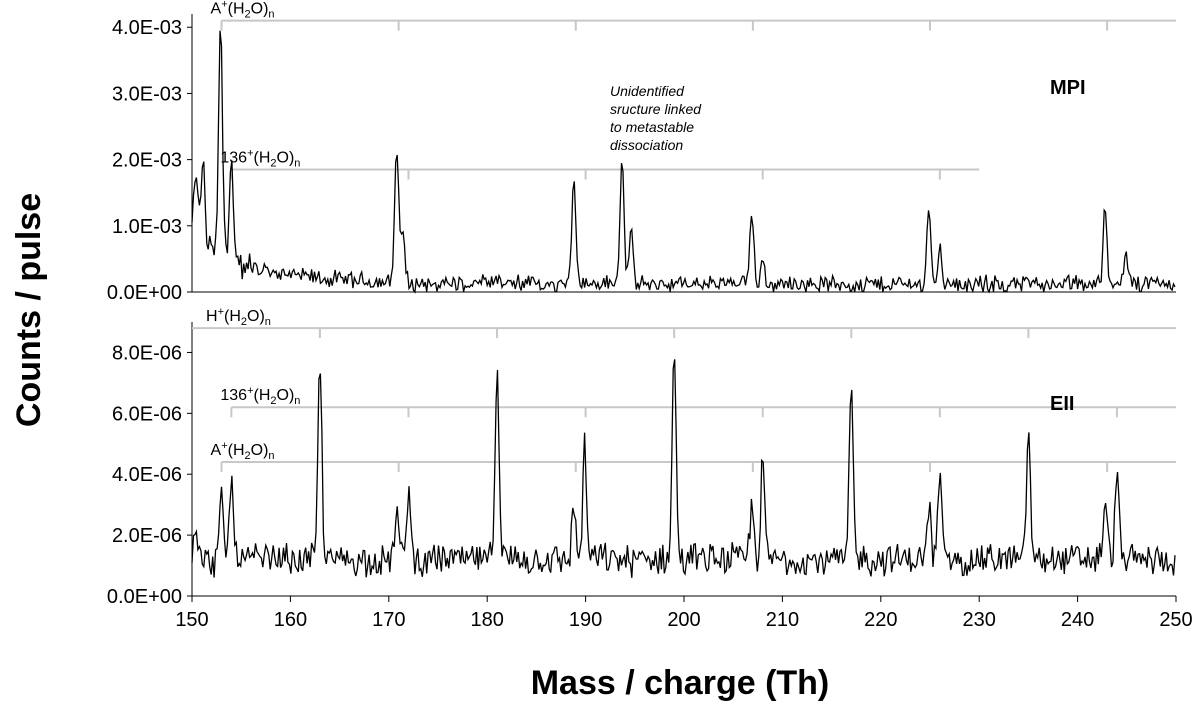  I want to click on x-axis-title: Mass / charge (Th), so click(680, 683).